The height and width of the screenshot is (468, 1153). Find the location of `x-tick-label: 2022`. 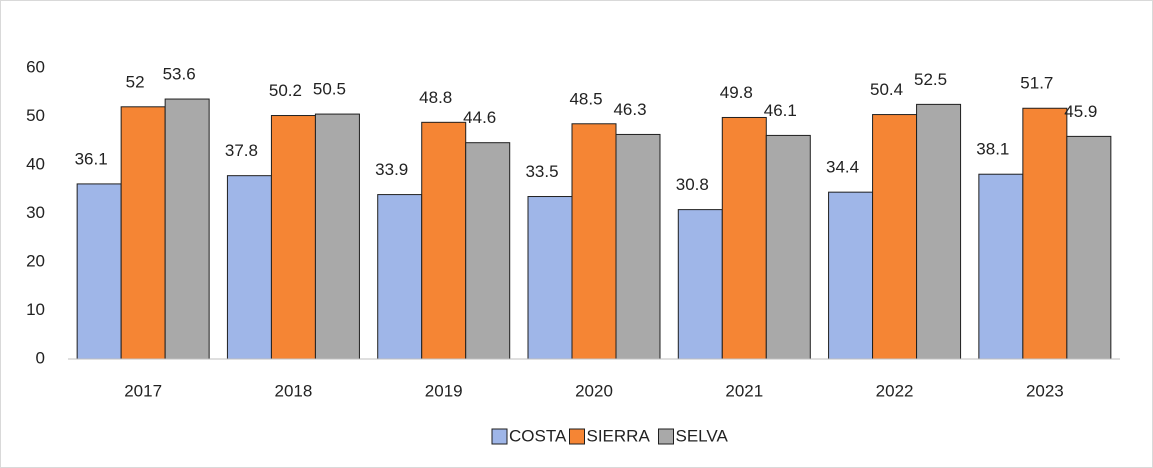

x-tick-label: 2022 is located at coordinates (895, 390).